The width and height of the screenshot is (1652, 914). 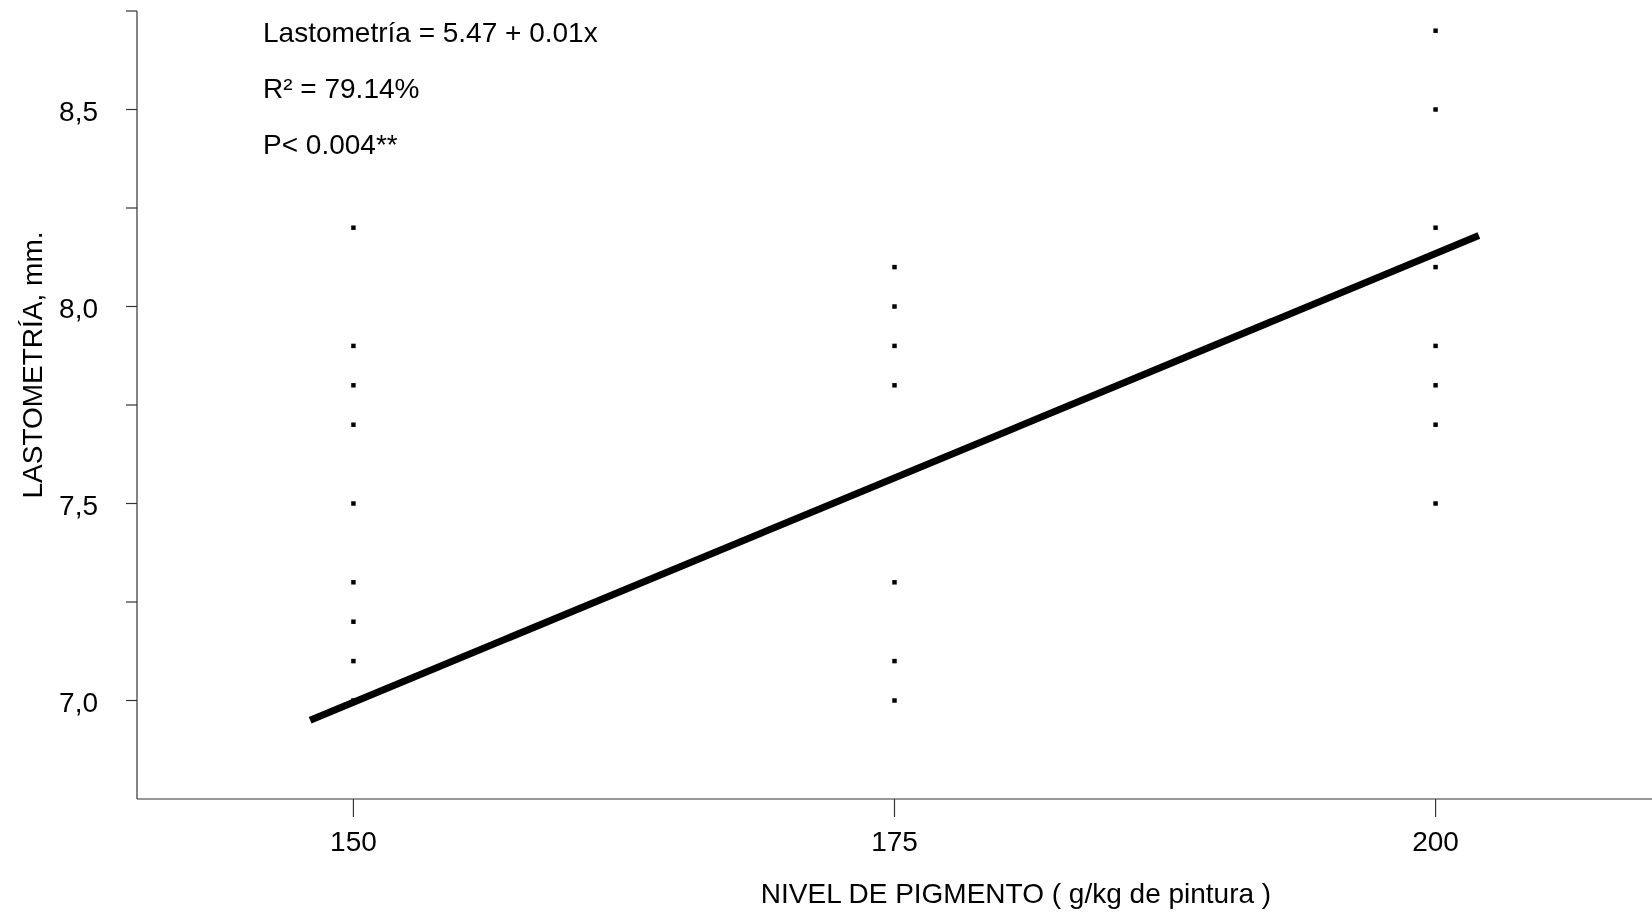 What do you see at coordinates (1016, 893) in the screenshot?
I see `x-axis-title: NIVEL DE PIGMENTO ( g/kg de pintura )` at bounding box center [1016, 893].